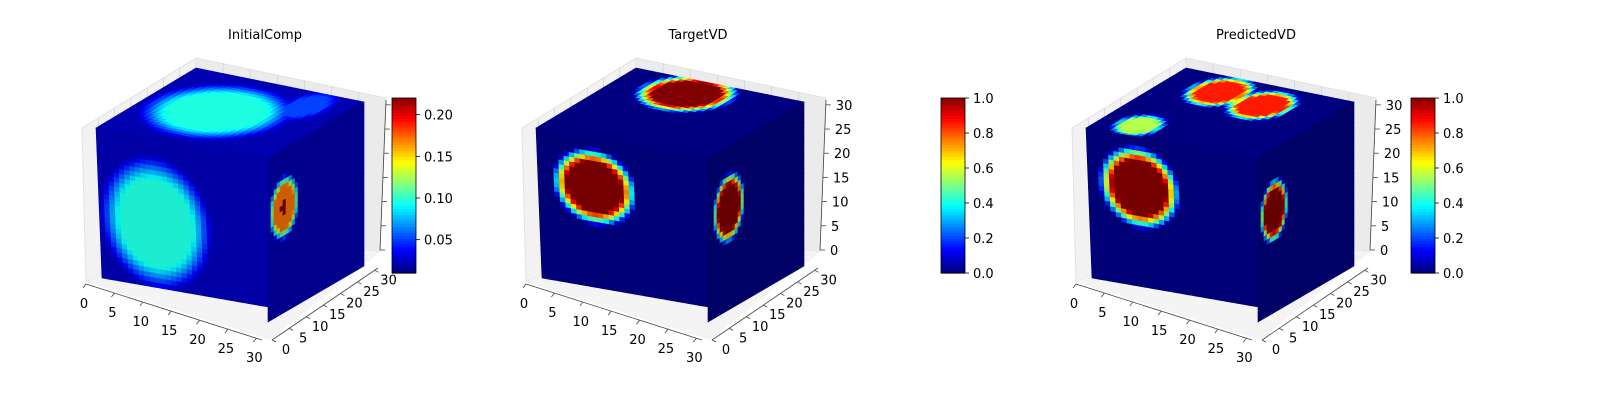  I want to click on subplot-title: PredictedVD, so click(1256, 35).